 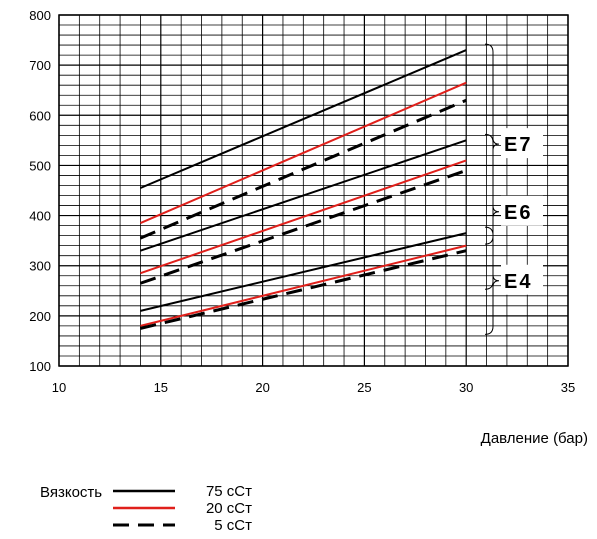 What do you see at coordinates (568, 387) in the screenshot?
I see `x-tick-label: 35` at bounding box center [568, 387].